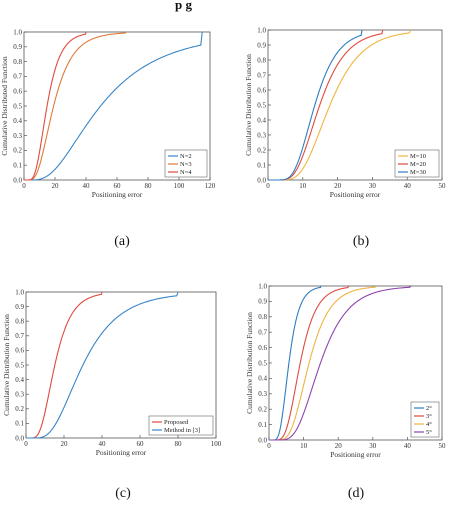 This screenshot has height=506, width=474. Describe the element at coordinates (122, 241) in the screenshot. I see `panel-caption: (a)` at that location.